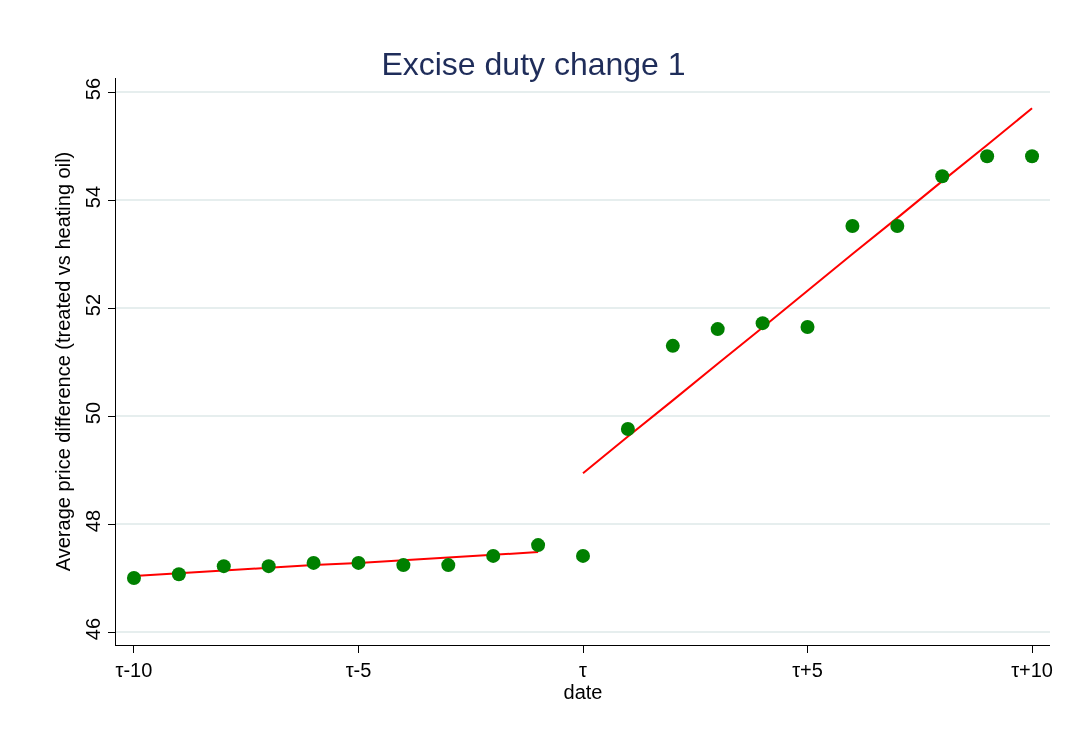  I want to click on x-tick-label: τ, so click(583, 670).